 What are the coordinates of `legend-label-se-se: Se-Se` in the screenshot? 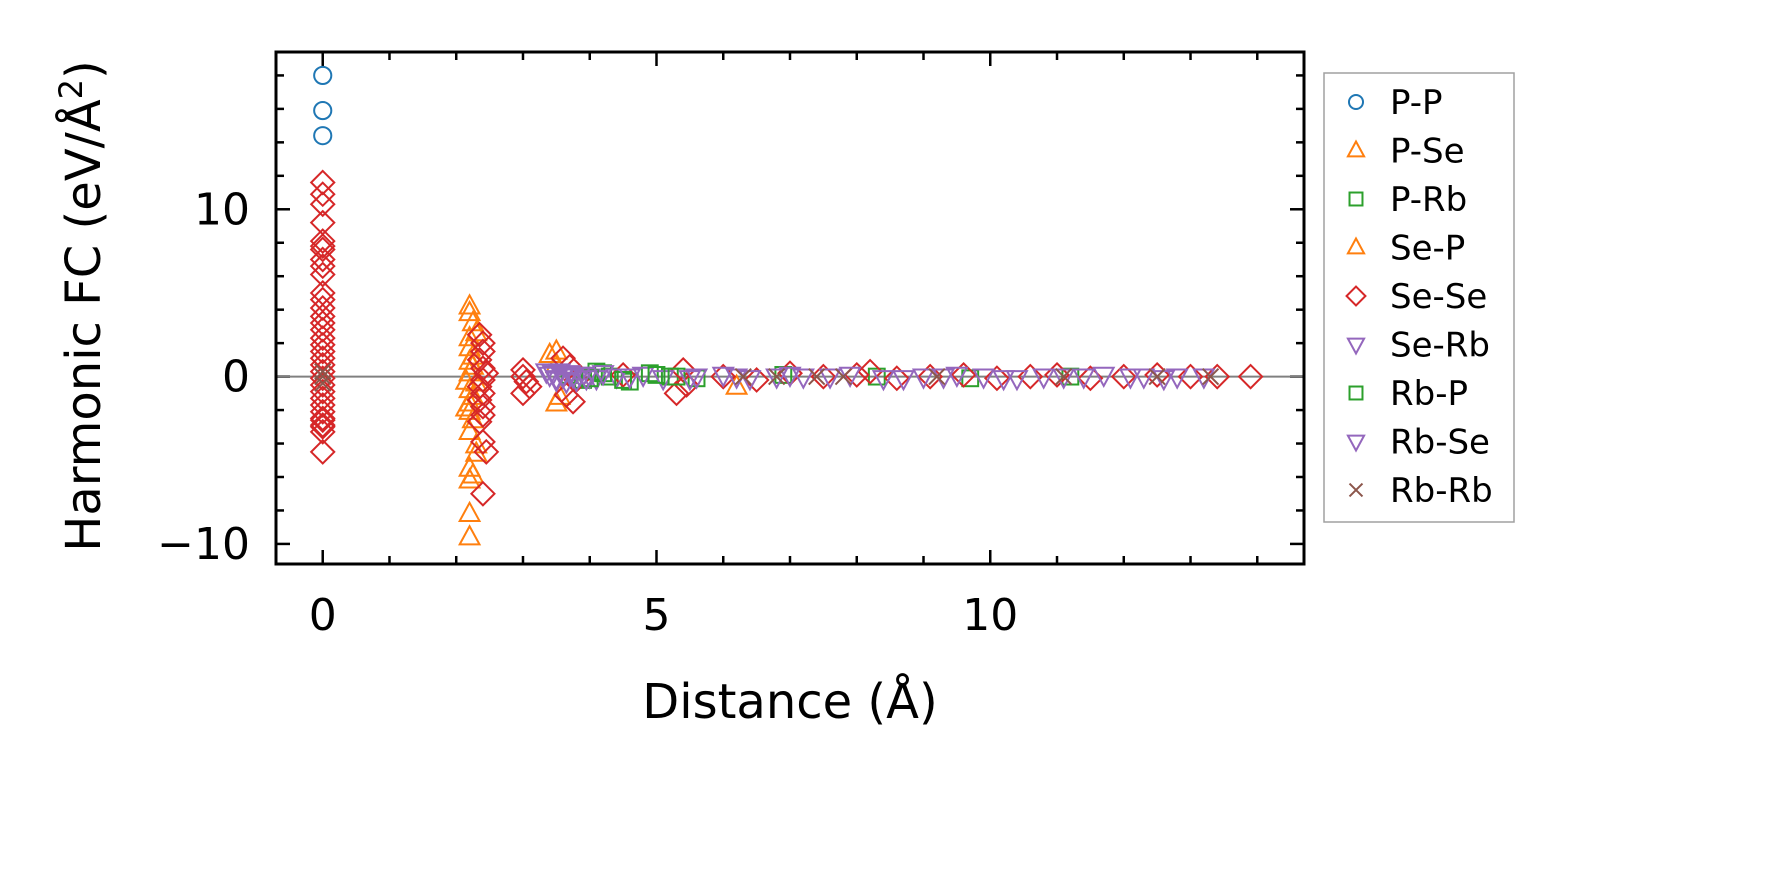 It's located at (1438, 297).